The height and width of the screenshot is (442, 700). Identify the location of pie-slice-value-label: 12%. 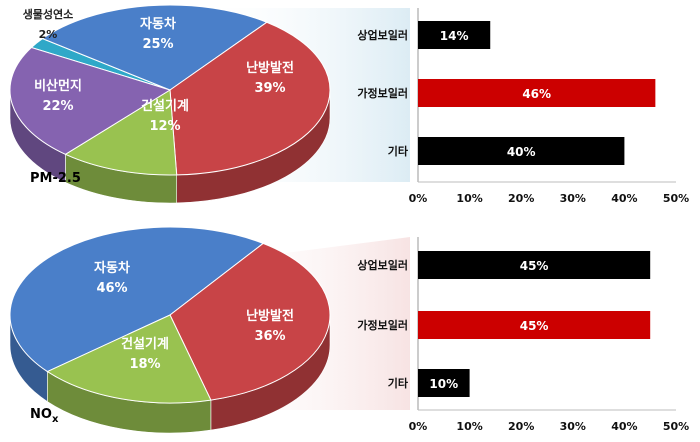
(164, 126).